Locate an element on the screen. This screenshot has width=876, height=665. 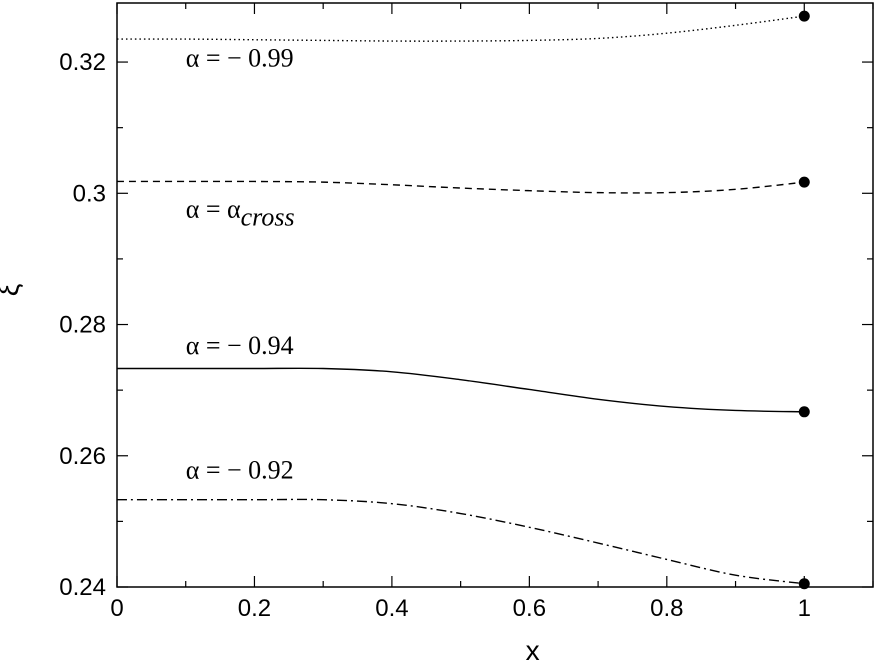
x-tick-label: 1 is located at coordinates (804, 608).